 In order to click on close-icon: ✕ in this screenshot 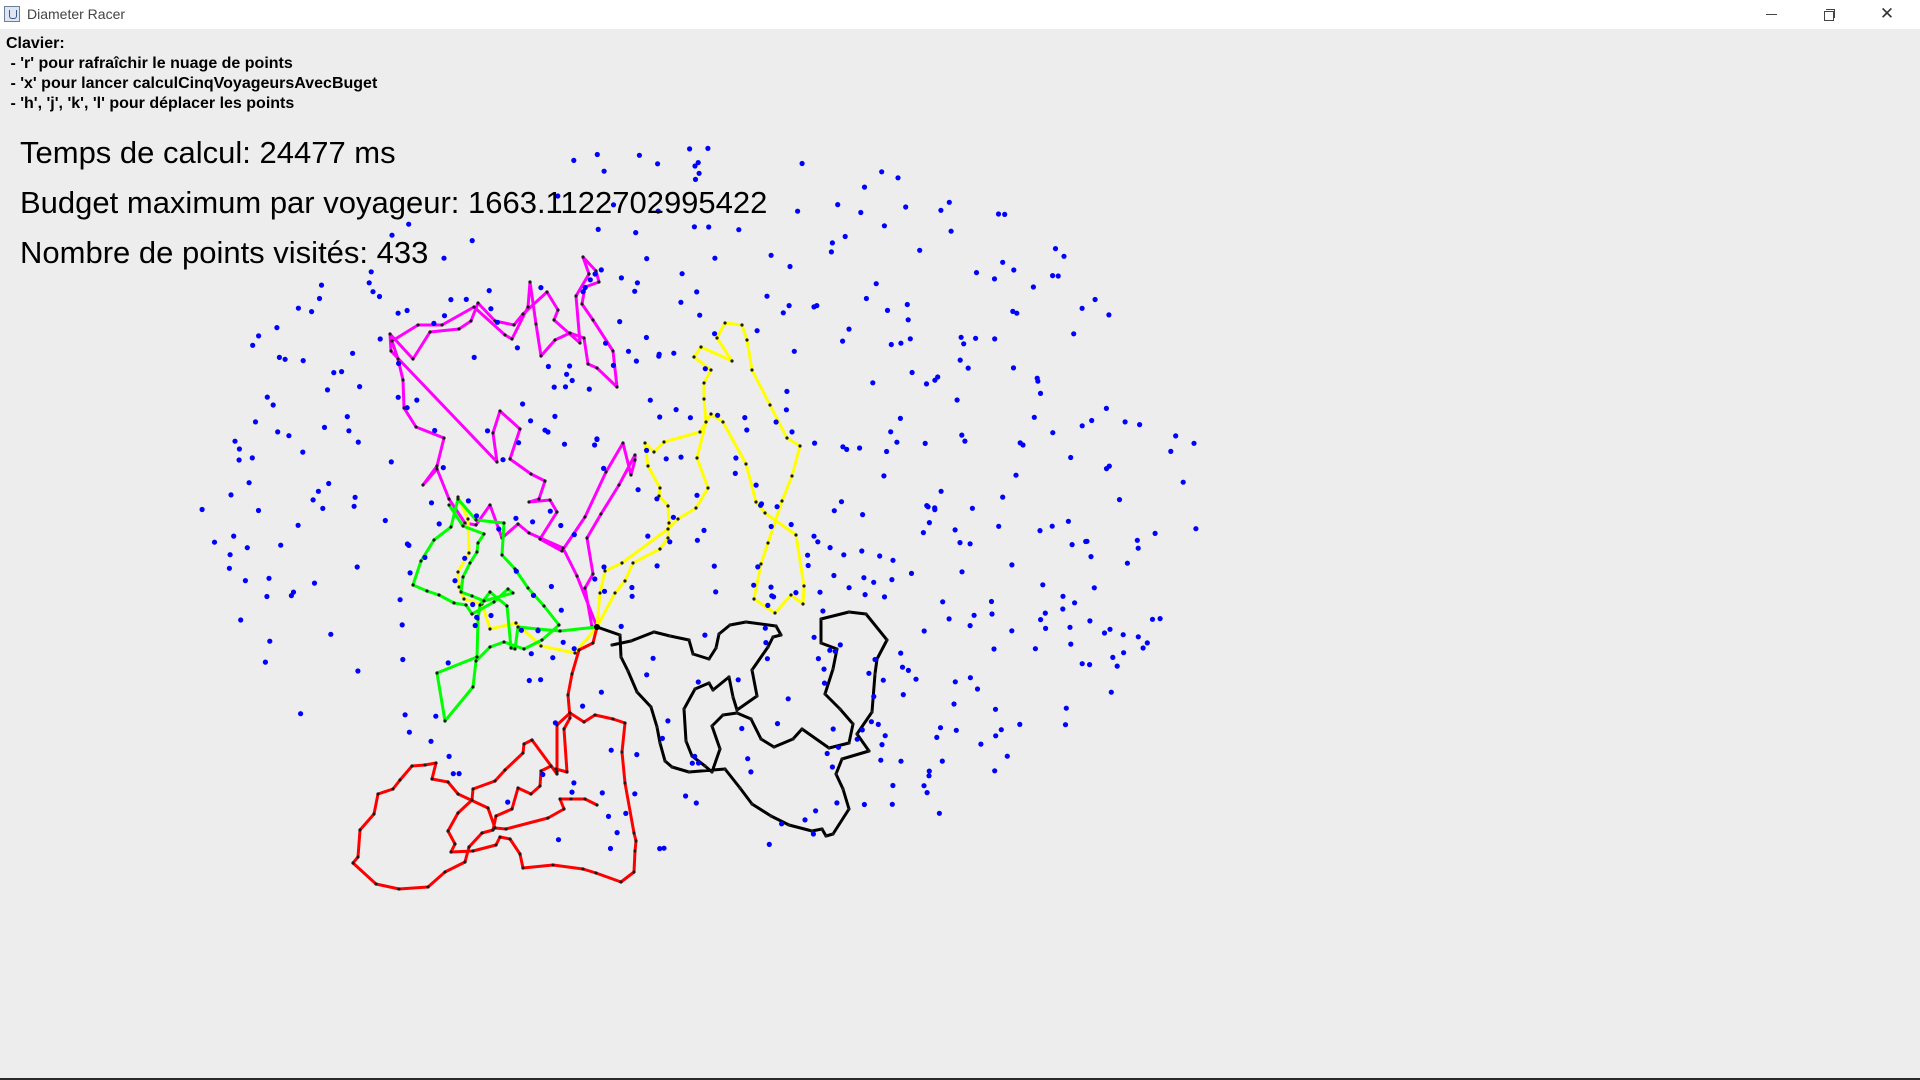, I will do `click(1887, 14)`.